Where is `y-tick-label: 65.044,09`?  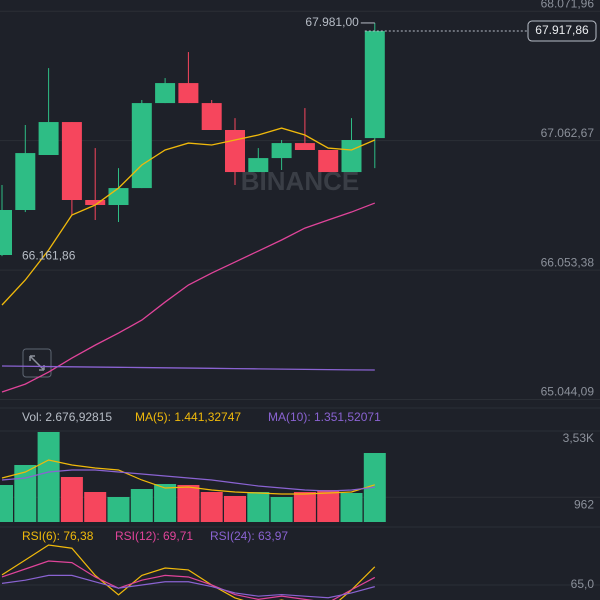
y-tick-label: 65.044,09 is located at coordinates (568, 392).